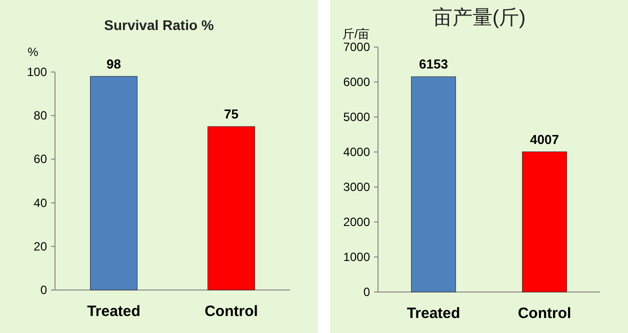 The height and width of the screenshot is (333, 628). I want to click on y-tick-label: 2000, so click(356, 222).